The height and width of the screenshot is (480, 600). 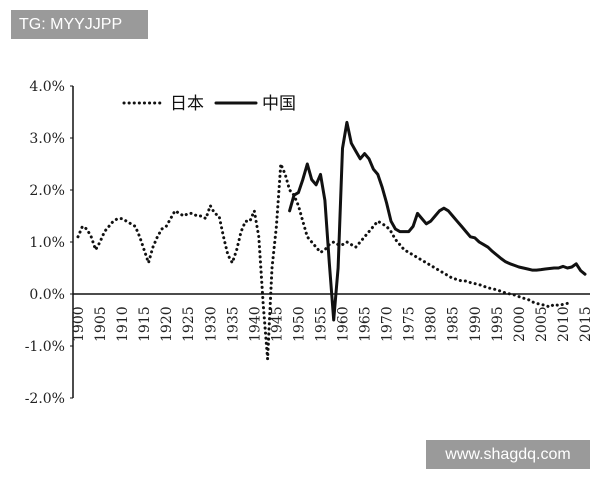 What do you see at coordinates (520, 324) in the screenshot?
I see `x-tick-label: 2000` at bounding box center [520, 324].